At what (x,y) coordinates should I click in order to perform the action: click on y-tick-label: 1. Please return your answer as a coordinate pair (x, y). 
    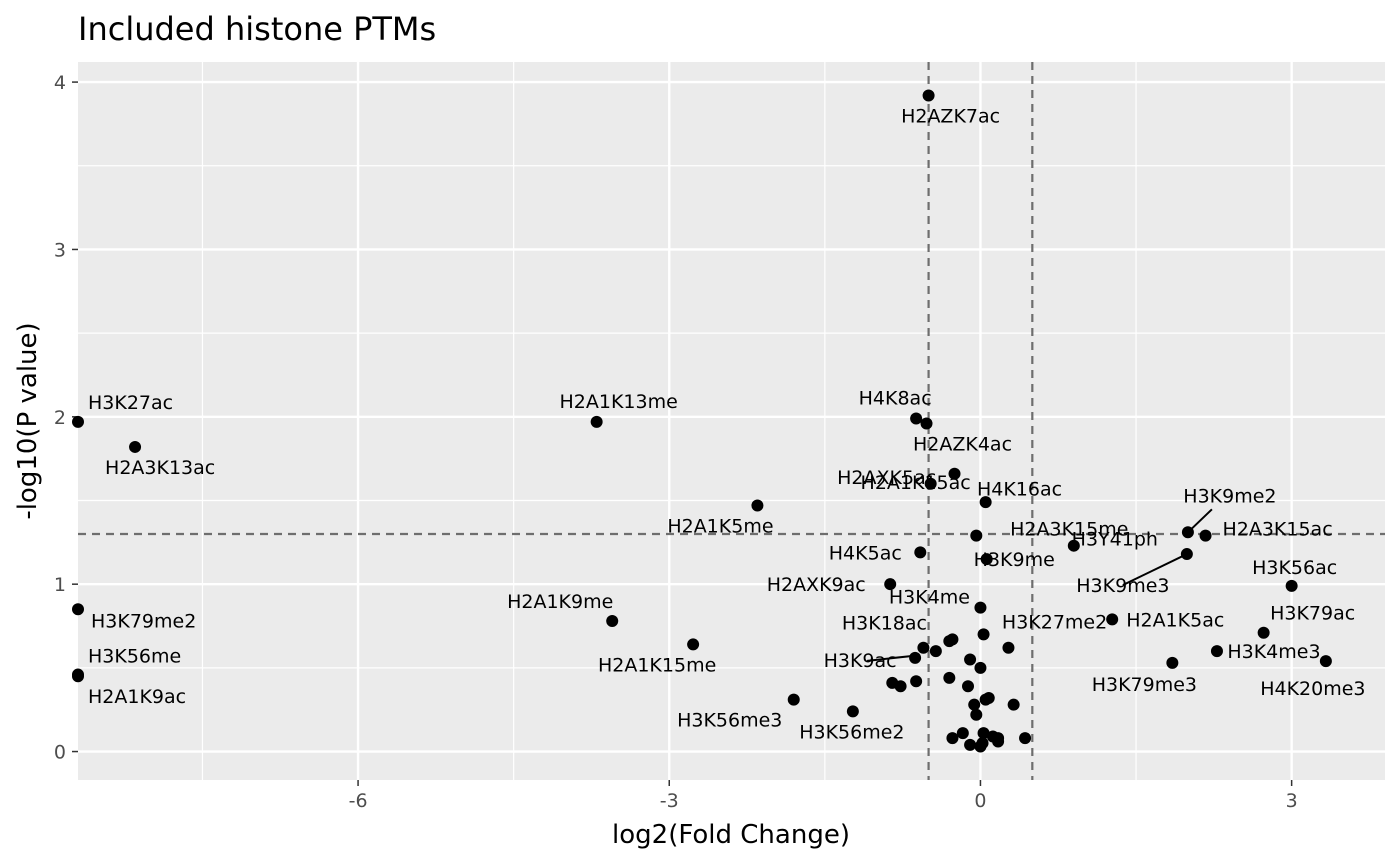
    Looking at the image, I should click on (60, 585).